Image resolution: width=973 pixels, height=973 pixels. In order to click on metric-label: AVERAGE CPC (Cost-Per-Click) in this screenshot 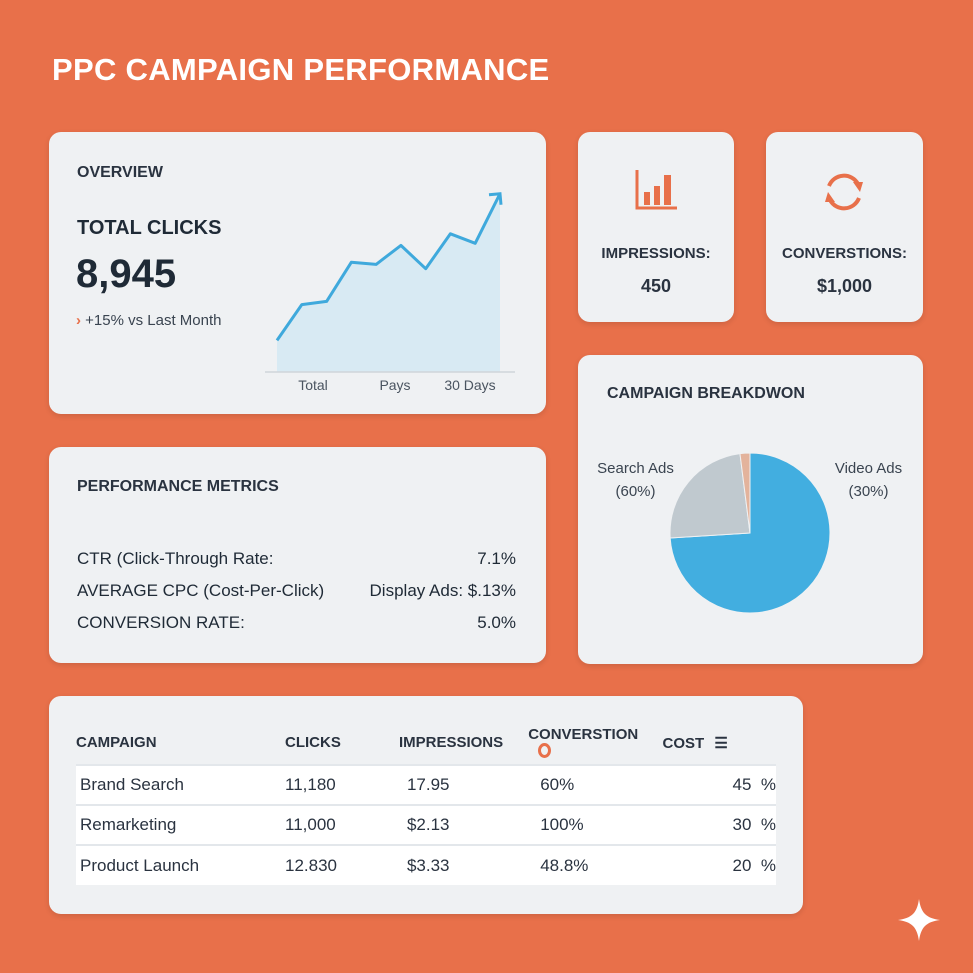, I will do `click(201, 590)`.